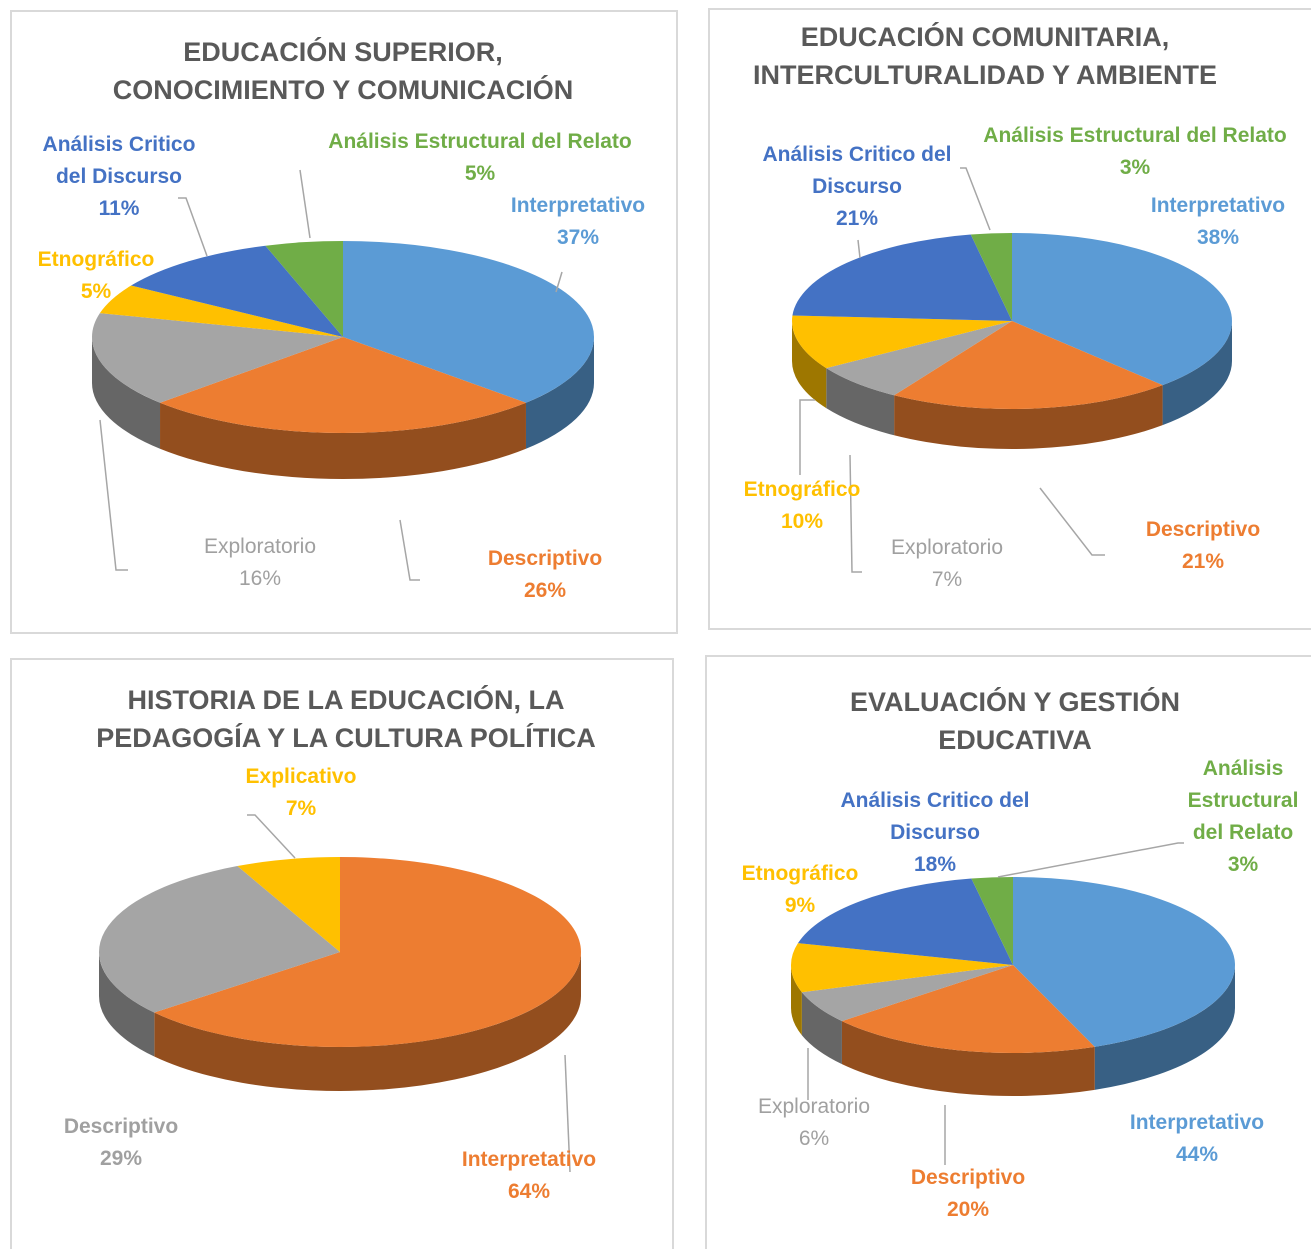 This screenshot has height=1249, width=1311. I want to click on data-label-value: 10%, so click(802, 521).